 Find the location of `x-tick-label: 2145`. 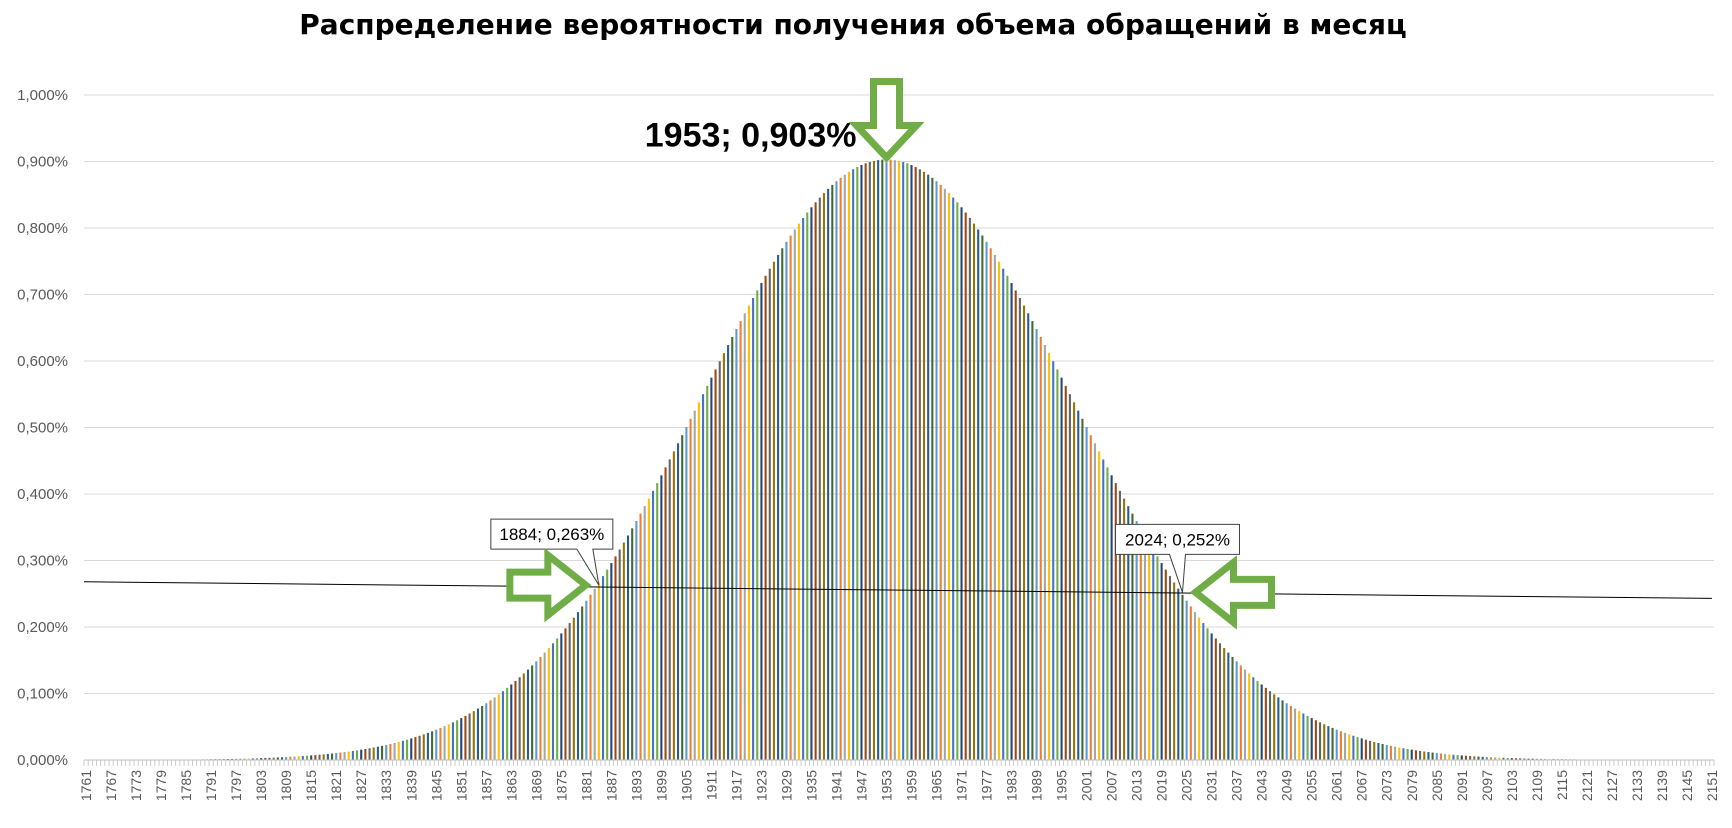

x-tick-label: 2145 is located at coordinates (1687, 785).